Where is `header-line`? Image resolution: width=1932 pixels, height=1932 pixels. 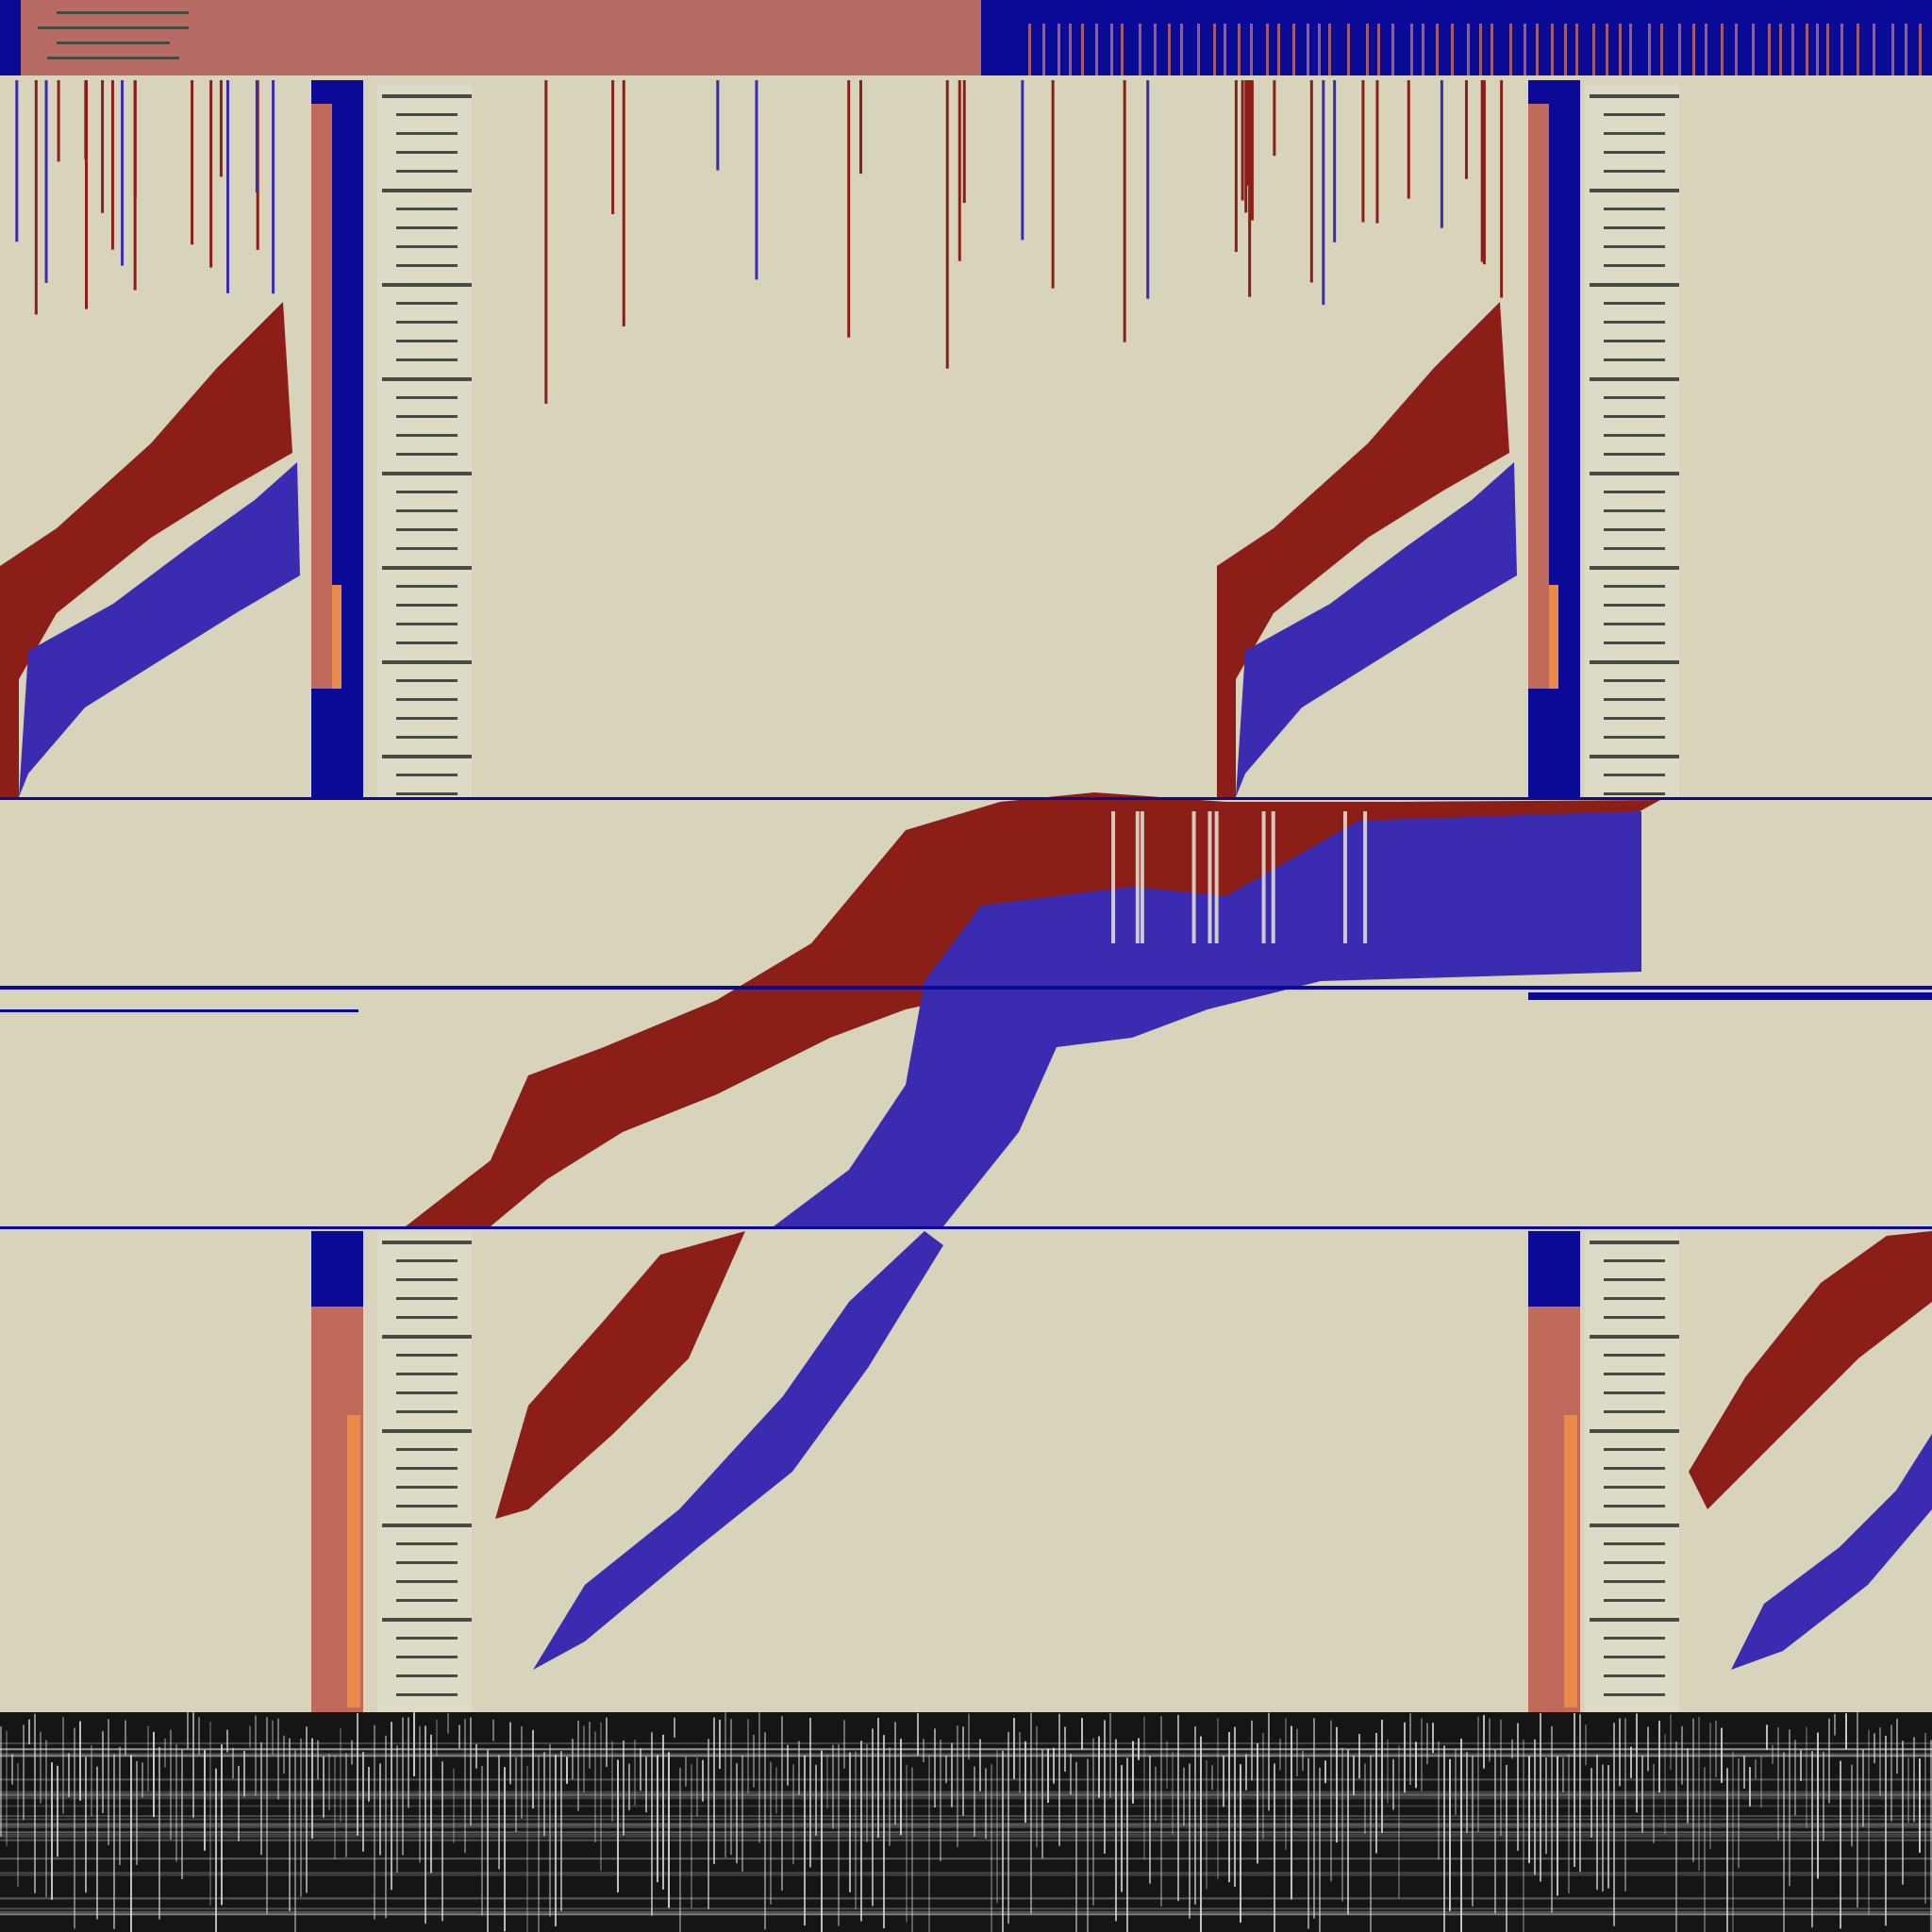
header-line is located at coordinates (113, 27).